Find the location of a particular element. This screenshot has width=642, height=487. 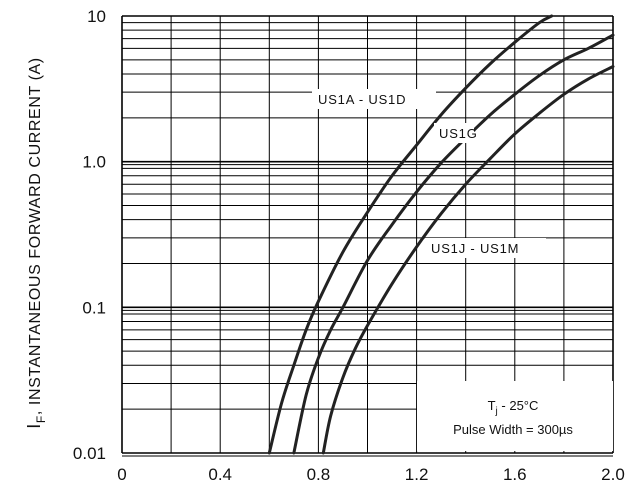

conditions-note-bg is located at coordinates (515, 416).